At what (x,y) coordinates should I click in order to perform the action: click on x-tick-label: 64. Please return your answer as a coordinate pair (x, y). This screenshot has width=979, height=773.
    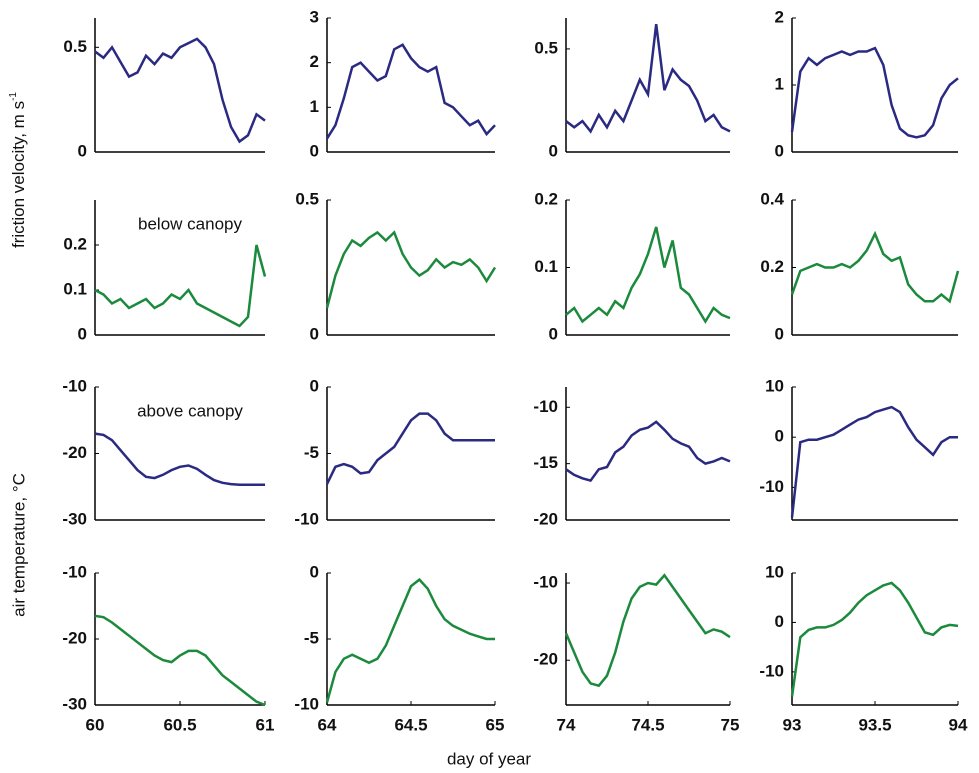
    Looking at the image, I should click on (327, 724).